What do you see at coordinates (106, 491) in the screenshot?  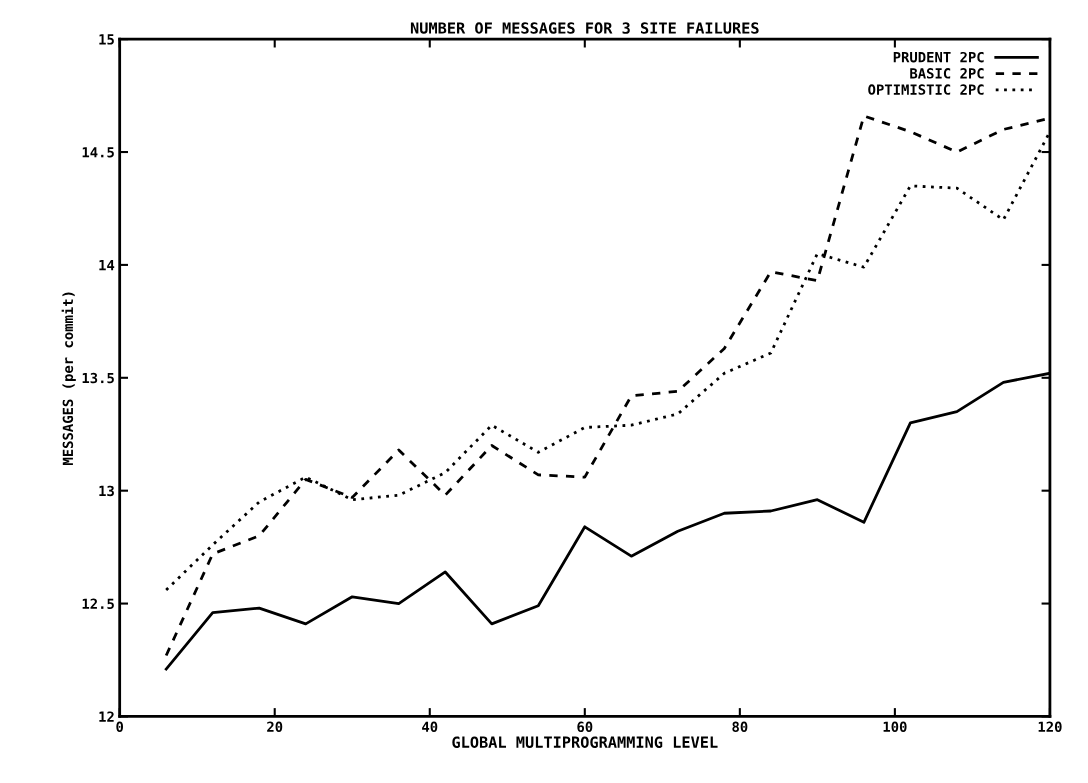 I see `y-tick-label: 13` at bounding box center [106, 491].